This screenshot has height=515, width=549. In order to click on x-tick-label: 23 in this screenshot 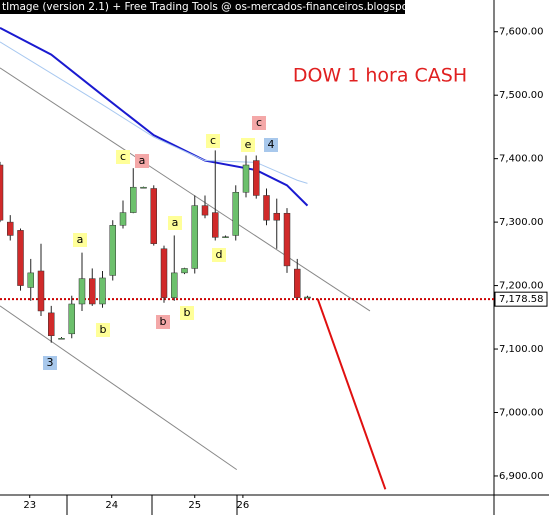, I will do `click(29, 505)`.